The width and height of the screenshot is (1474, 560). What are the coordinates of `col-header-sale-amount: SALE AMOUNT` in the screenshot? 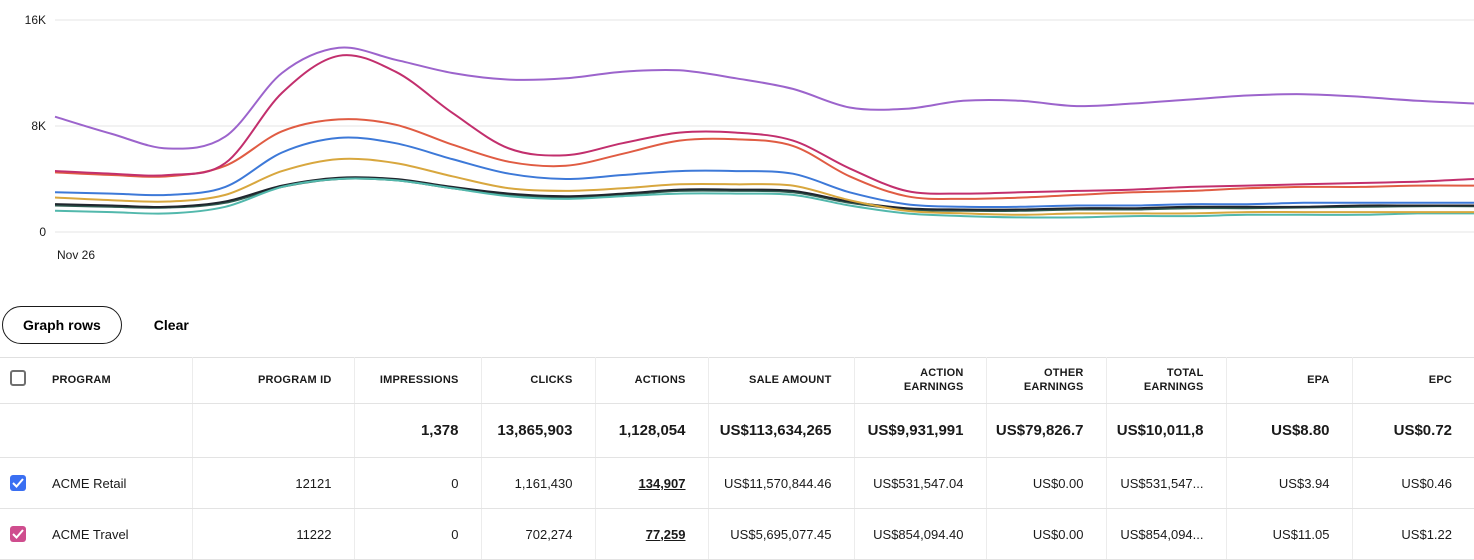 It's located at (780, 380).